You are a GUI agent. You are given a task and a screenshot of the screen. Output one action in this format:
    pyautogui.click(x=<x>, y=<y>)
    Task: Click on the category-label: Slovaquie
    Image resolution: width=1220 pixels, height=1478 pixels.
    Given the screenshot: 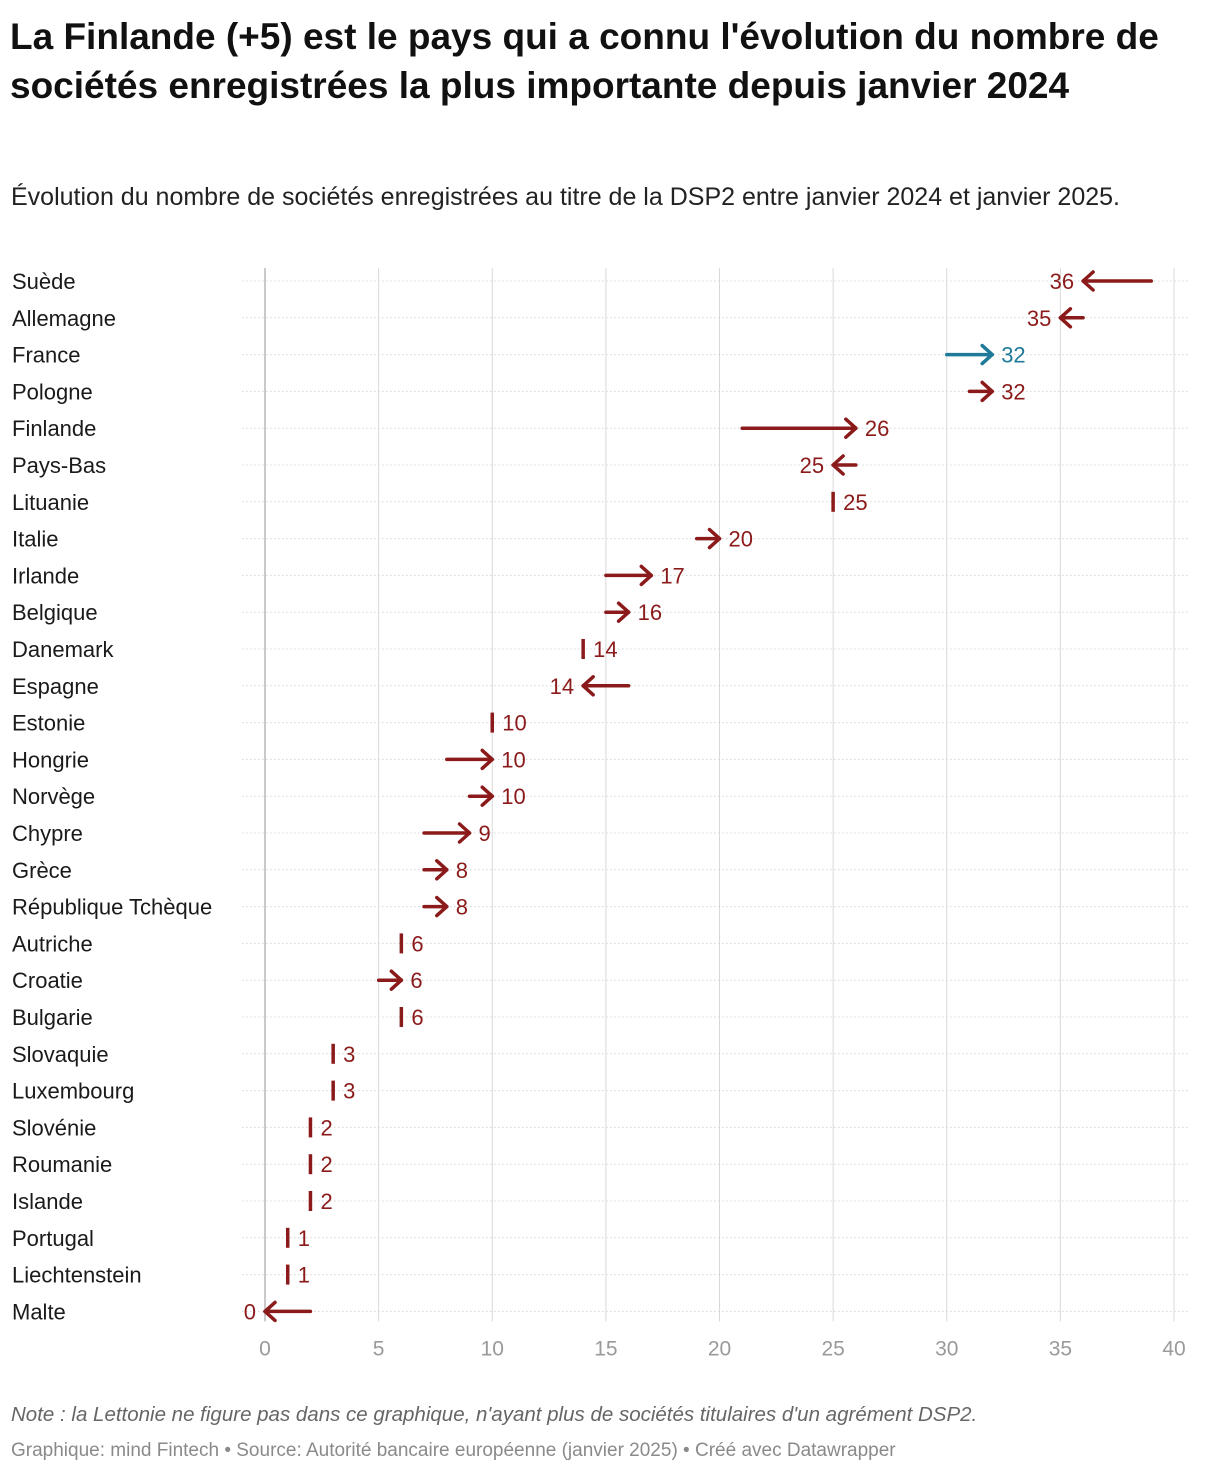 What is the action you would take?
    pyautogui.click(x=60, y=1054)
    